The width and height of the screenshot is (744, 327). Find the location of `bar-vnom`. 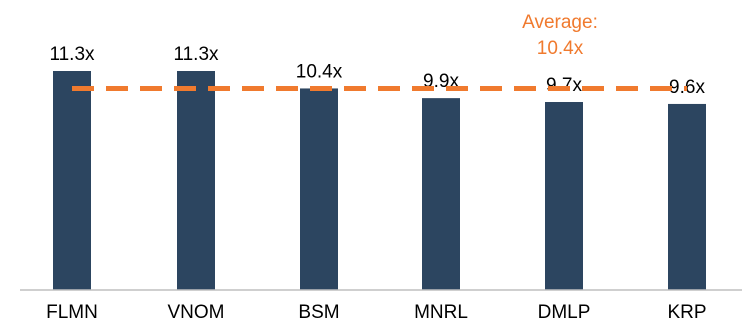

bar-vnom is located at coordinates (196, 180).